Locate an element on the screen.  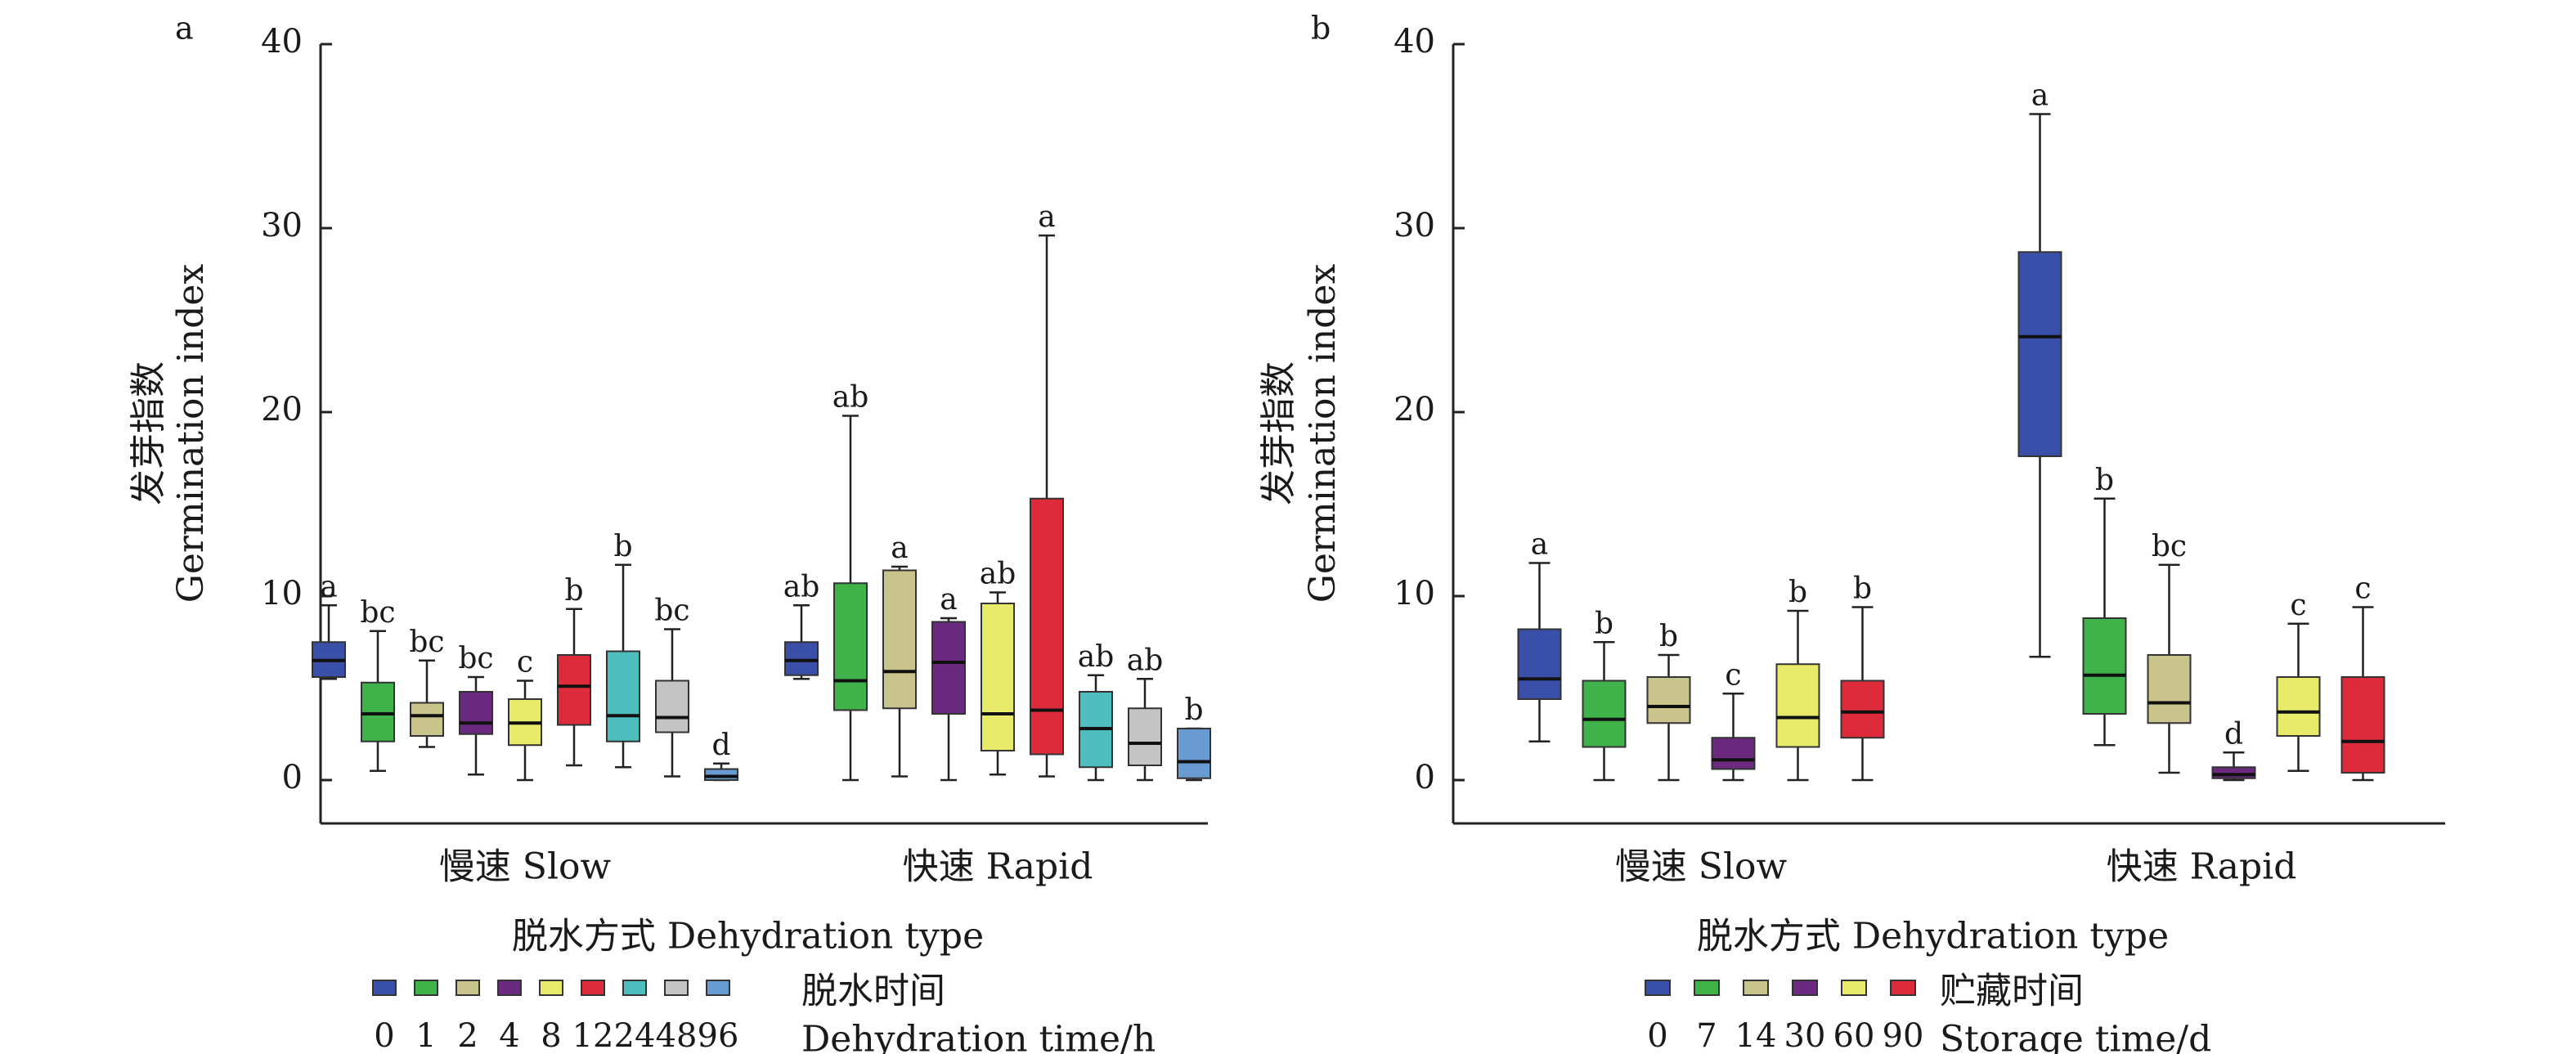
legend-key-label: 24 is located at coordinates (635, 1035).